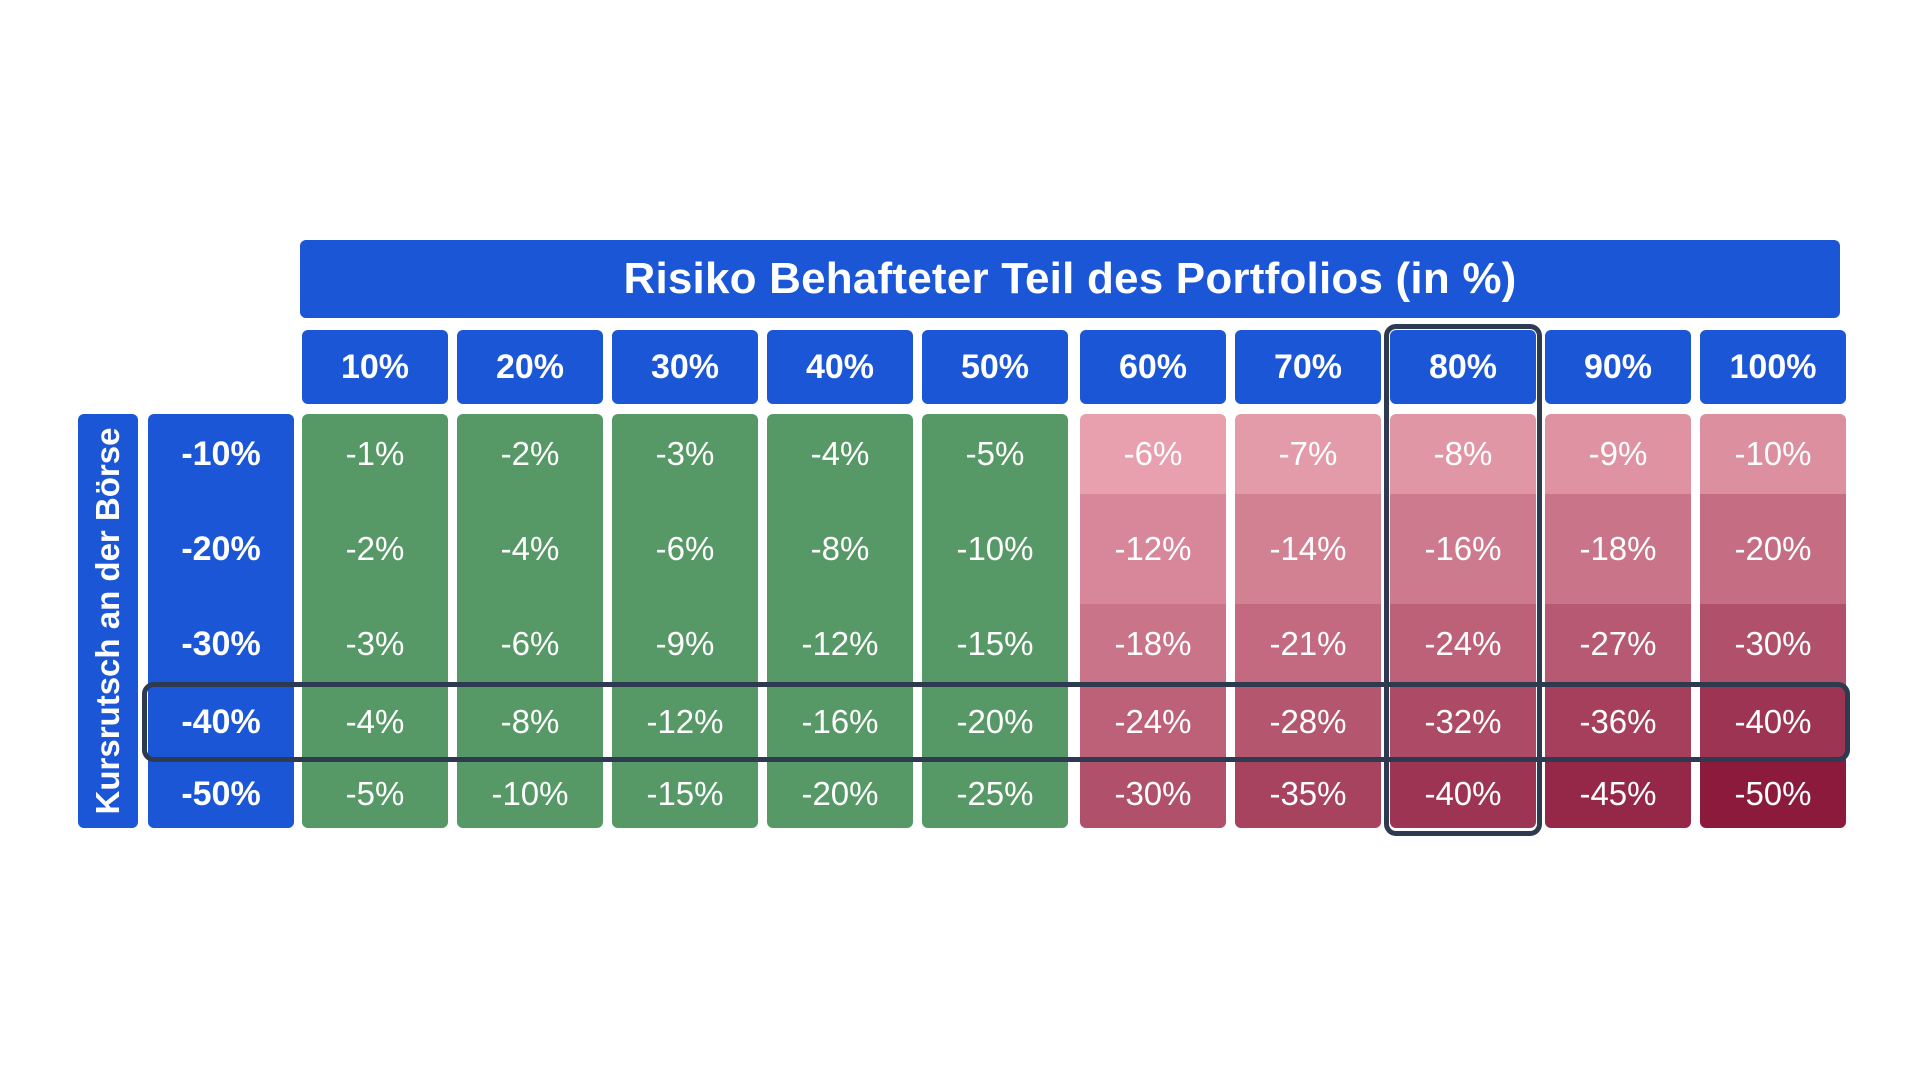  Describe the element at coordinates (221, 644) in the screenshot. I see `row-header: -30%` at that location.